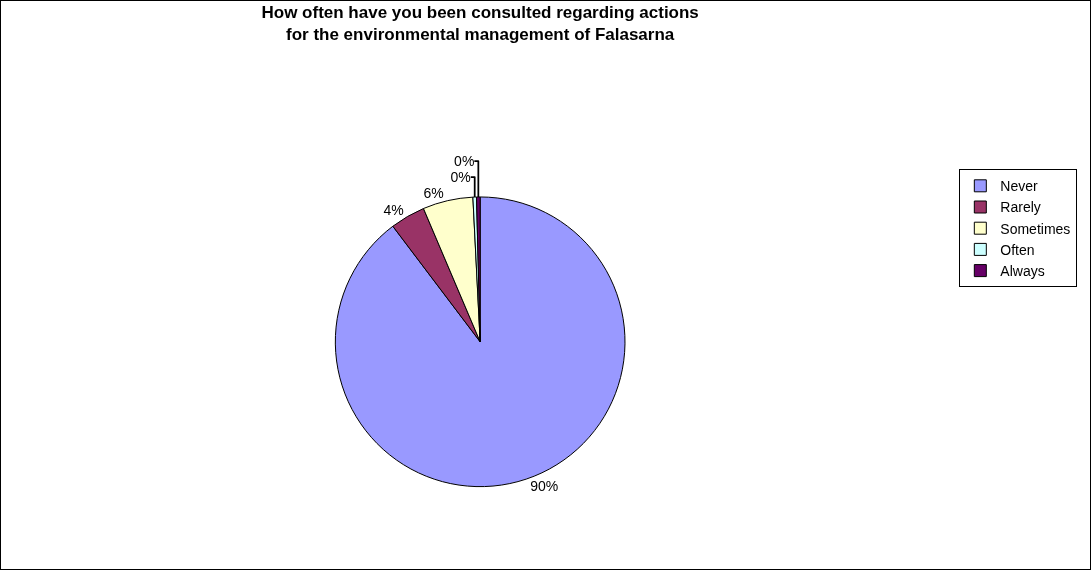 The height and width of the screenshot is (570, 1091). What do you see at coordinates (1035, 228) in the screenshot?
I see `legend-label: Sometimes` at bounding box center [1035, 228].